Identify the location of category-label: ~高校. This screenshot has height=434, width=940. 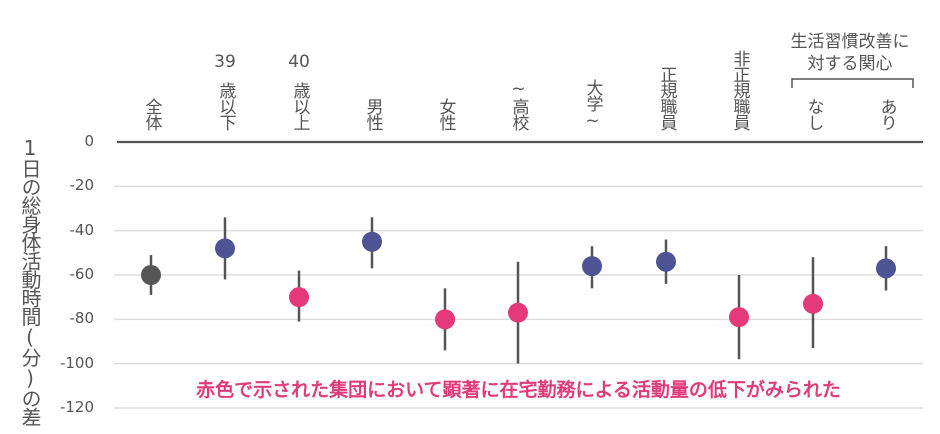
(518, 104).